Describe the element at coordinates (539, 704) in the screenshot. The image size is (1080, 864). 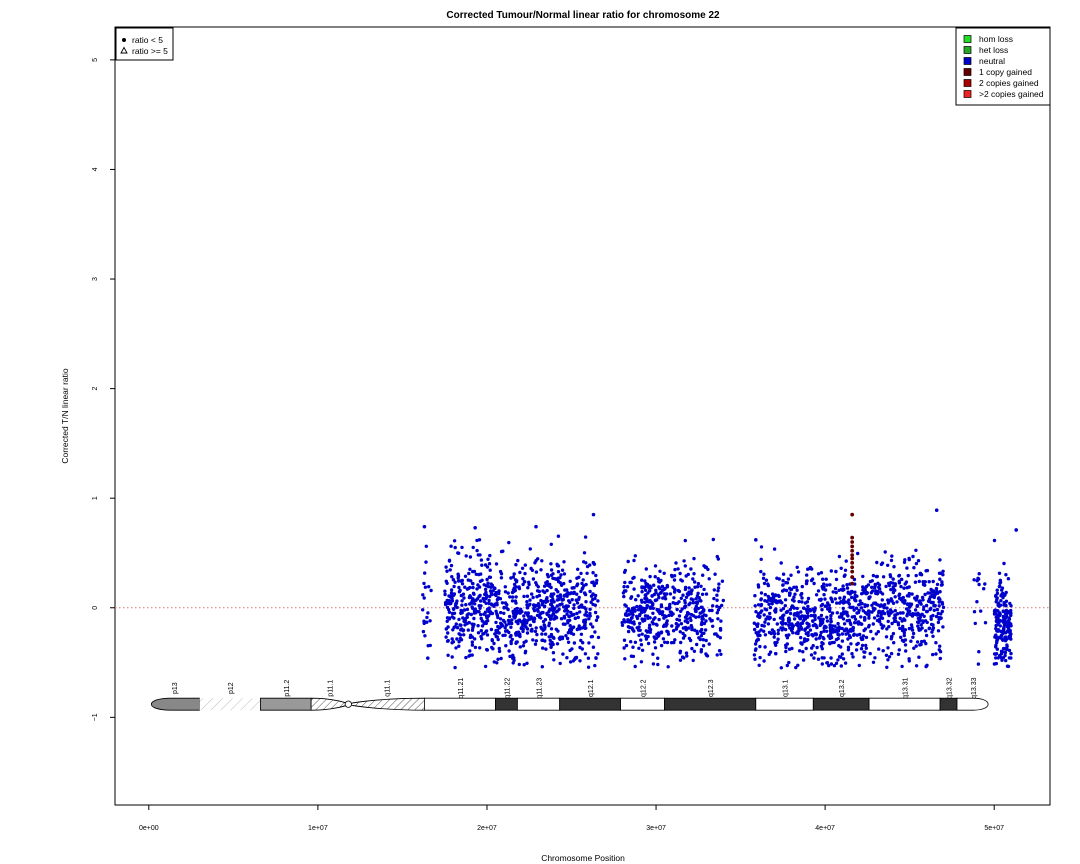
I see `ideogram-band` at that location.